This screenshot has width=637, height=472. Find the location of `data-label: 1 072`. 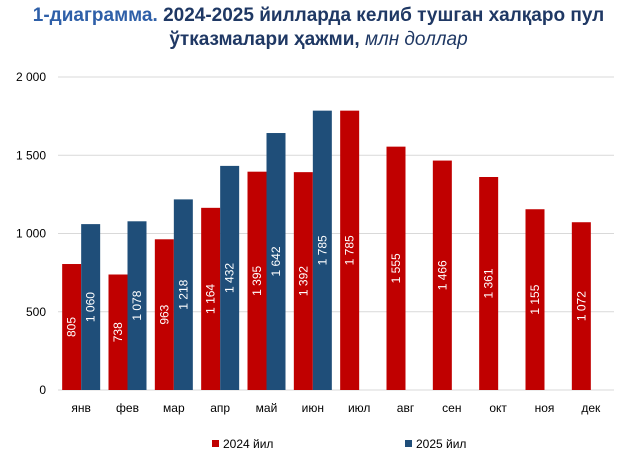

data-label: 1 072 is located at coordinates (581, 306).